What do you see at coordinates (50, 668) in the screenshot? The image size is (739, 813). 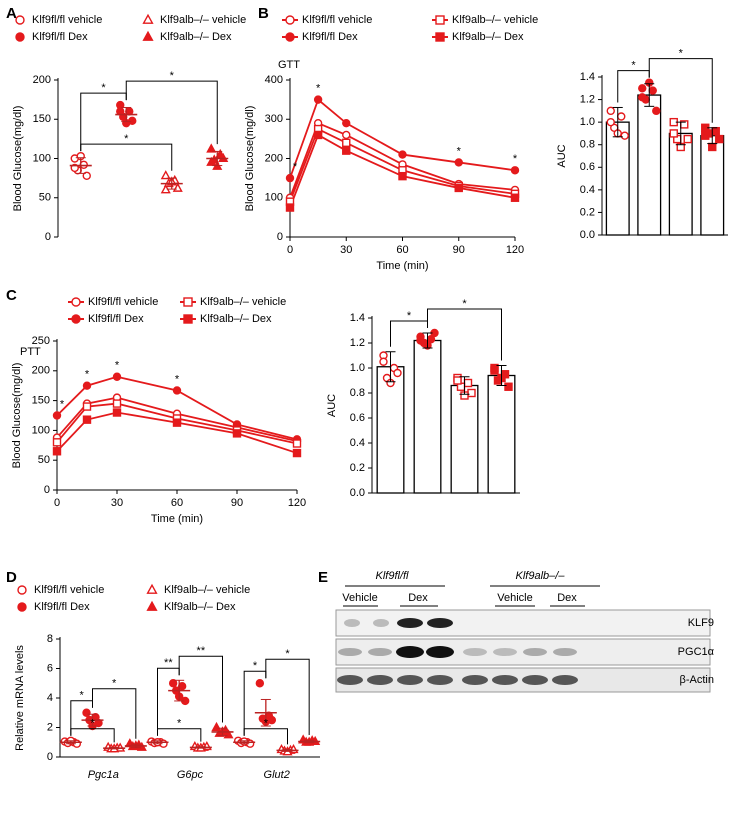 I see `y-tick-label: 6` at bounding box center [50, 668].